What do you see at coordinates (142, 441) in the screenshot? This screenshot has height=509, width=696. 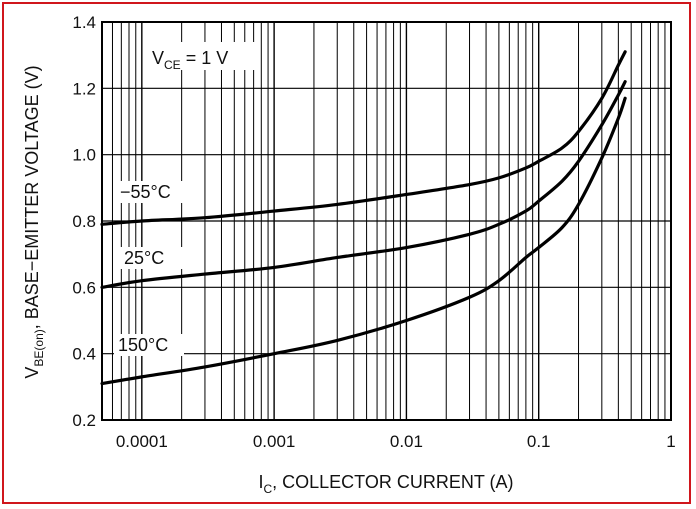 I see `x-tick-label: 0.0001` at bounding box center [142, 441].